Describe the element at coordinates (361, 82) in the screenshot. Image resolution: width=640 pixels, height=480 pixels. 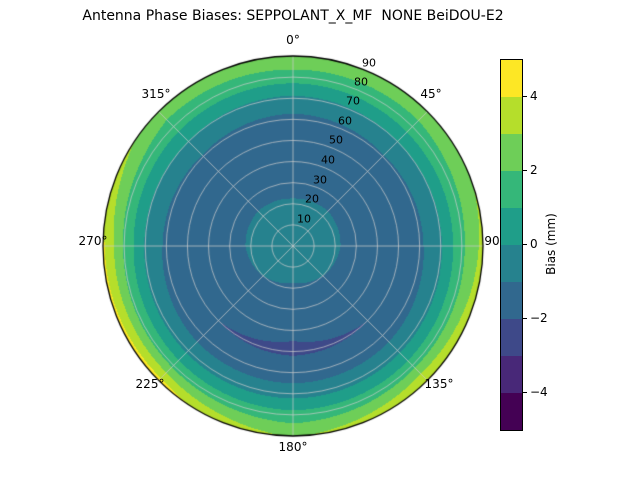
I see `radial-tick-label-80: 80` at that location.